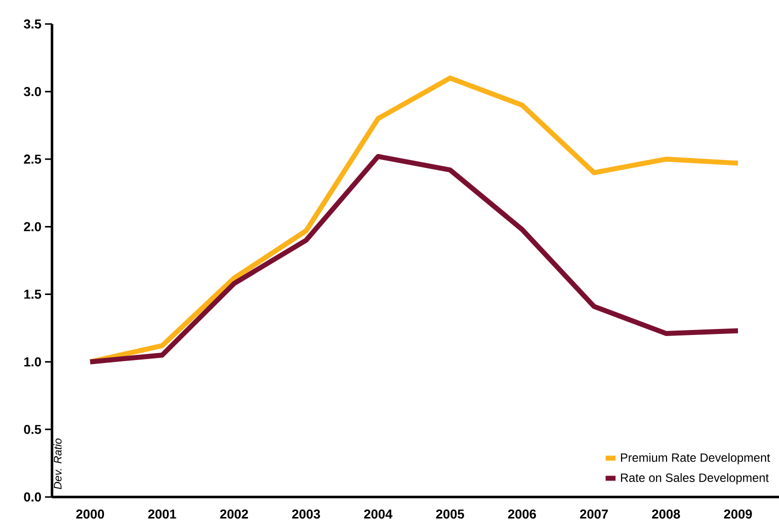  What do you see at coordinates (33, 294) in the screenshot?
I see `y-tick-label: 1.5` at bounding box center [33, 294].